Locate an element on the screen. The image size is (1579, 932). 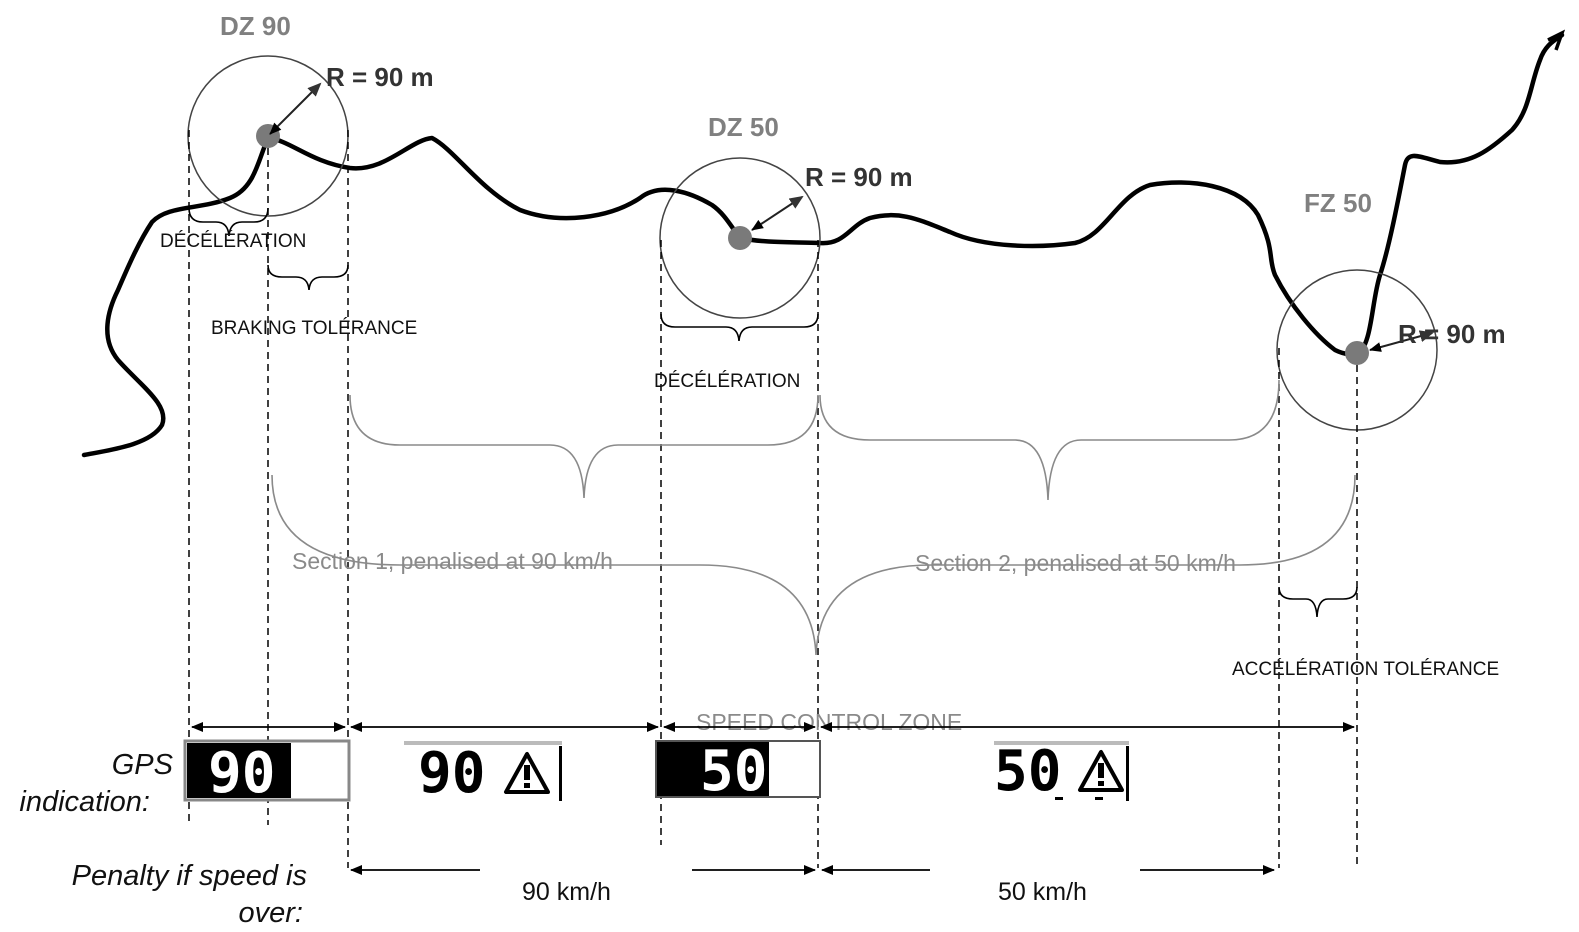
zone-fz50-name: FZ 50 is located at coordinates (1338, 203).